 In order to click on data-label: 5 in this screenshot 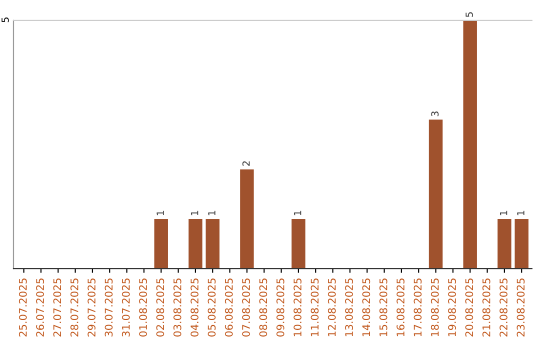, I will do `click(469, 14)`.